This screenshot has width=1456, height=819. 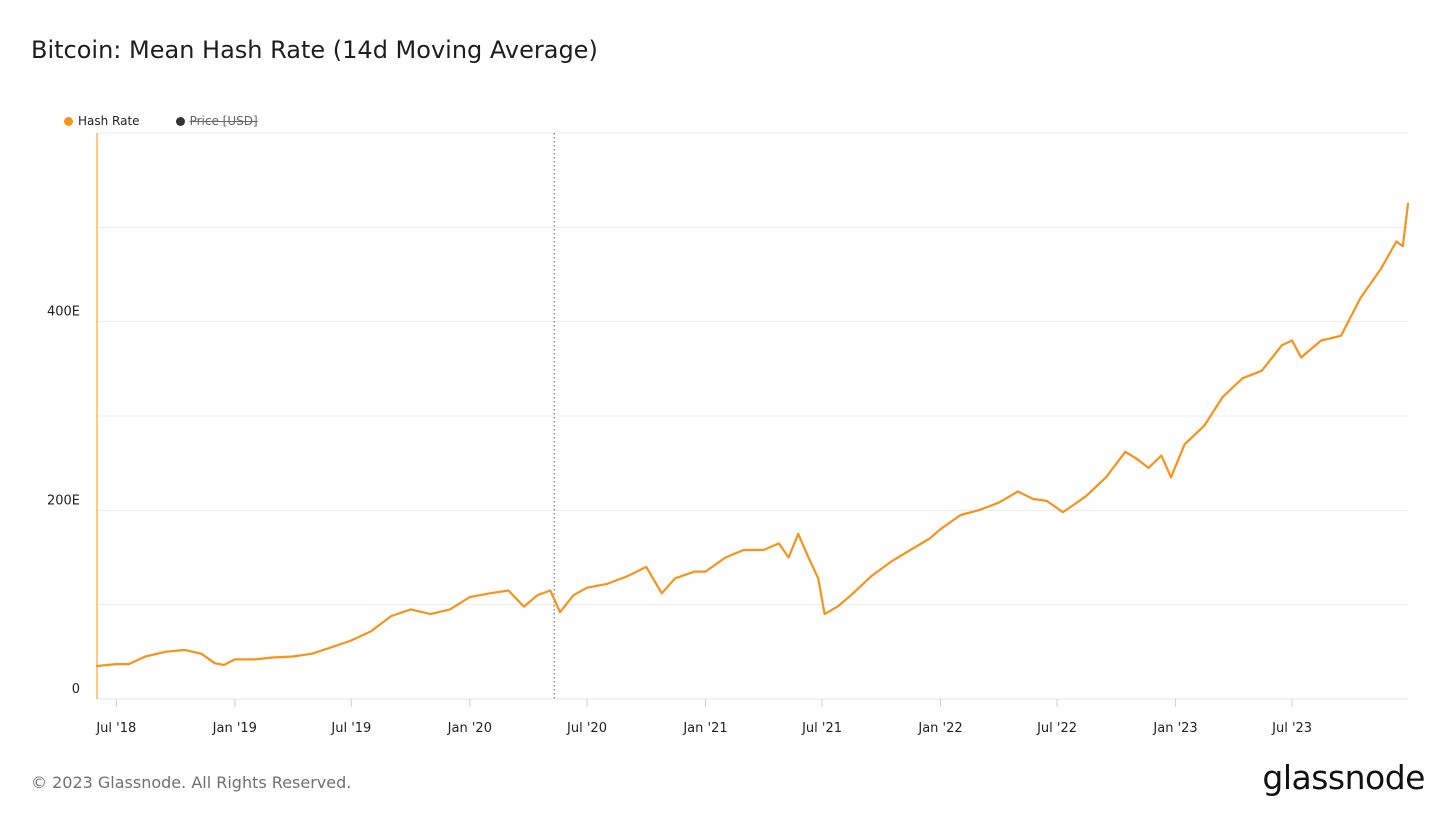 What do you see at coordinates (63, 500) in the screenshot?
I see `y-tick-label: 200E` at bounding box center [63, 500].